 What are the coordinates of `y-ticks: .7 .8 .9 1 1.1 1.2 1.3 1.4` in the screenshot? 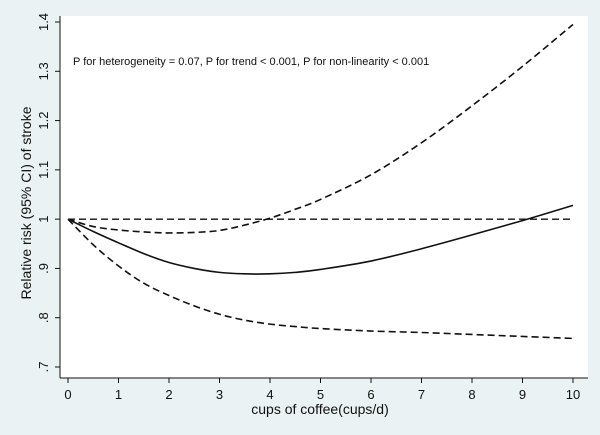 It's located at (48, 192).